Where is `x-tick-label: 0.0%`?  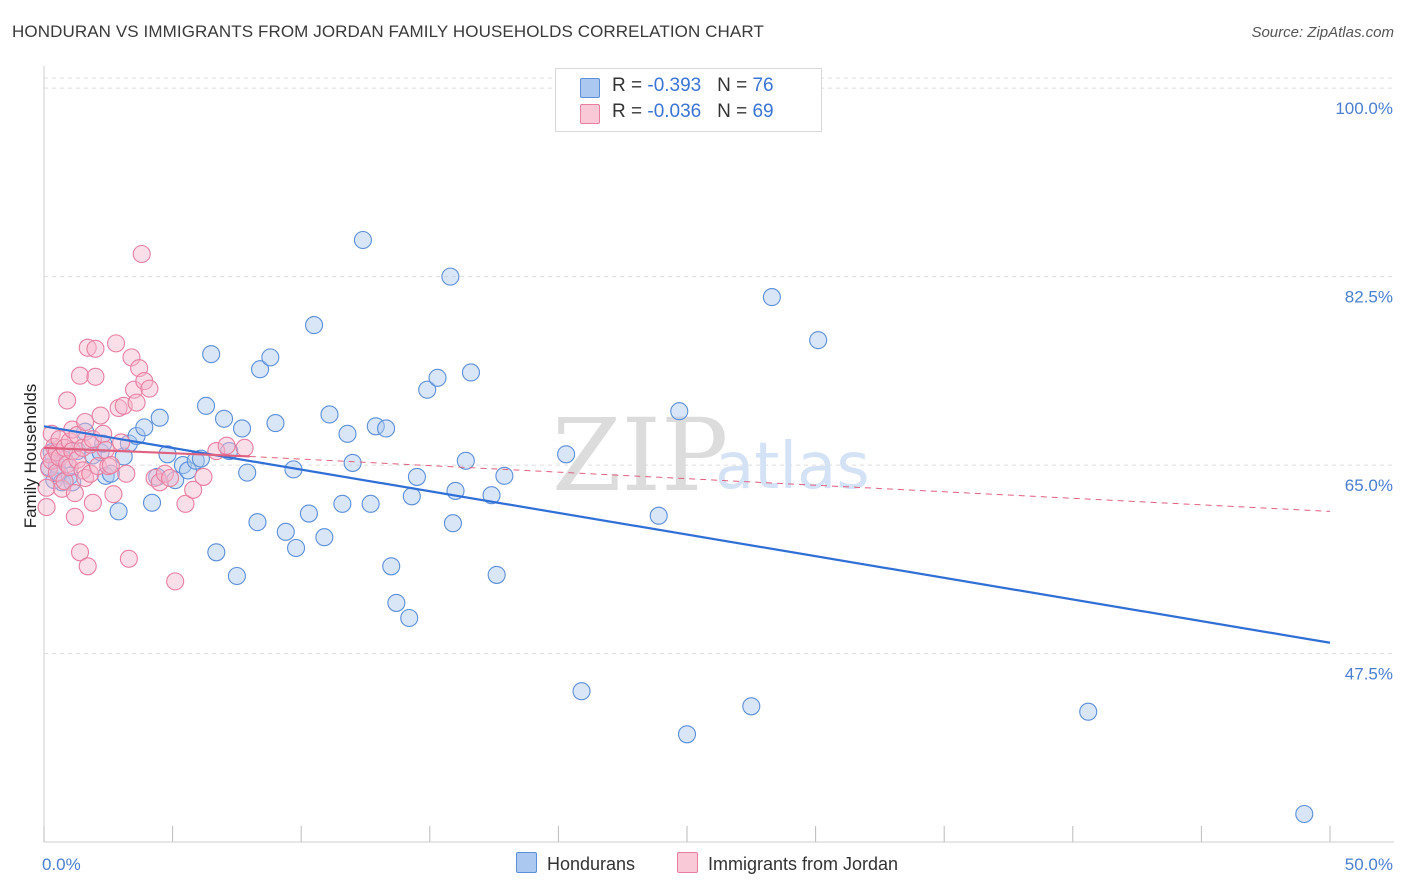
x-tick-label: 0.0% is located at coordinates (61, 864).